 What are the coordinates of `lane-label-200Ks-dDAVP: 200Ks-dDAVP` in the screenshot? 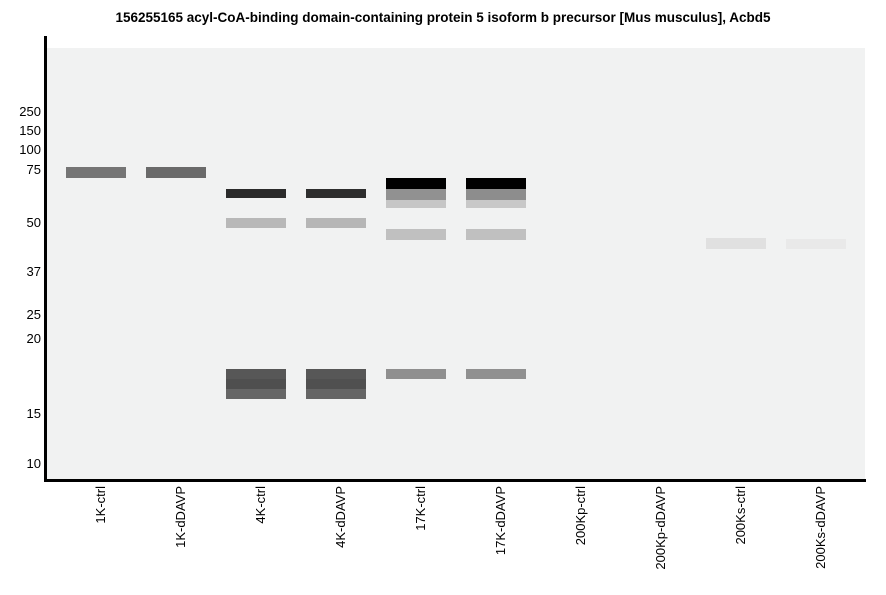 It's located at (820, 527).